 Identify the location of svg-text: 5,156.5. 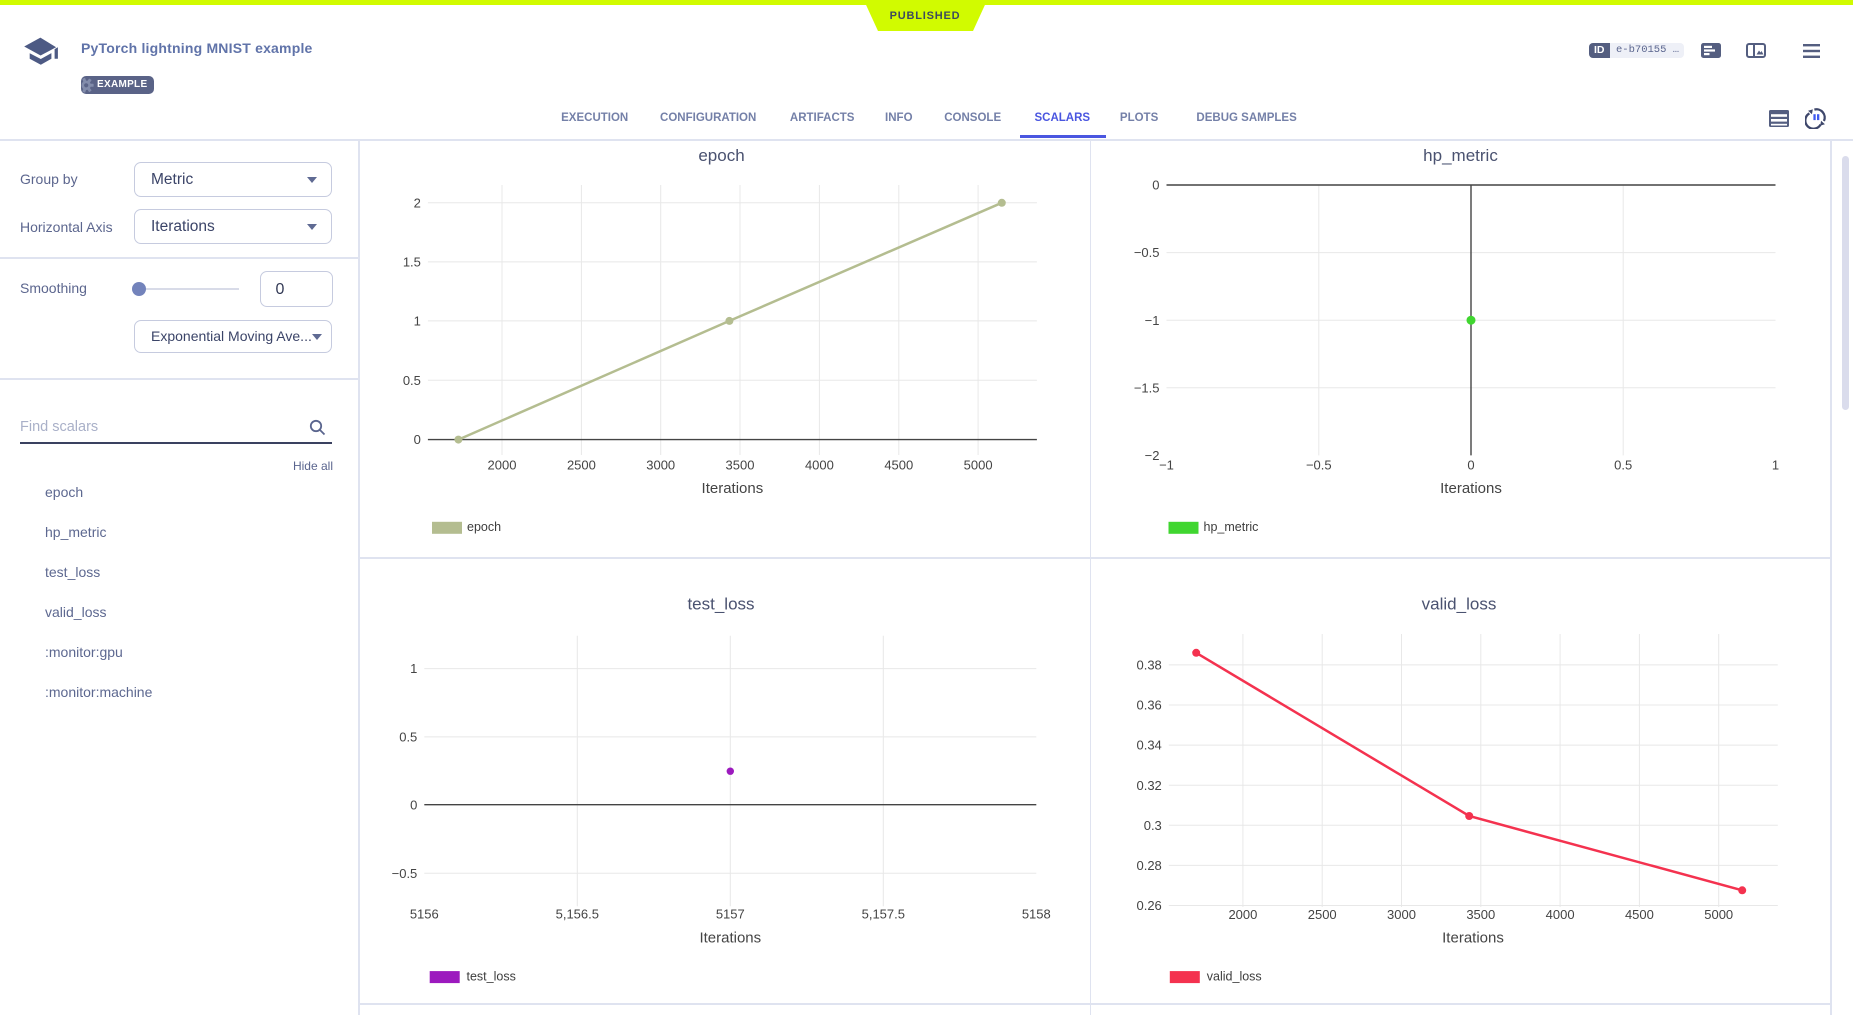
(577, 914).